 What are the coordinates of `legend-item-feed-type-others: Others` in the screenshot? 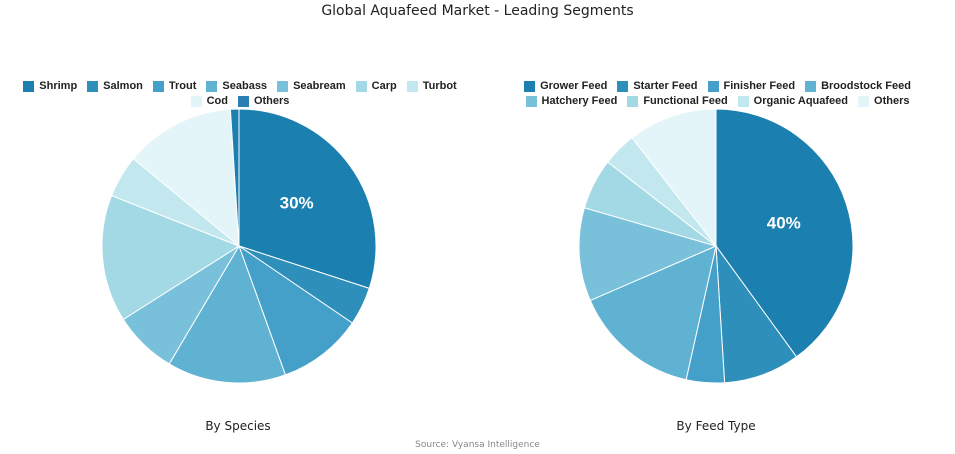 It's located at (883, 101).